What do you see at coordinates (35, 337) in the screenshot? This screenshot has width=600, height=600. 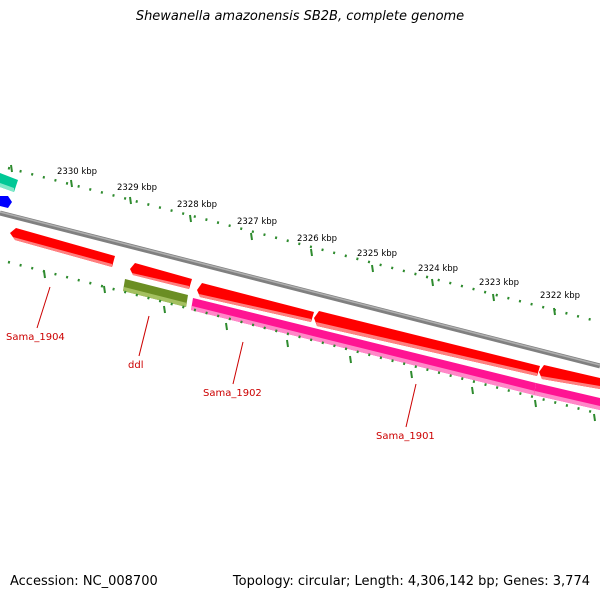 I see `gene-label: Sama_1904` at bounding box center [35, 337].